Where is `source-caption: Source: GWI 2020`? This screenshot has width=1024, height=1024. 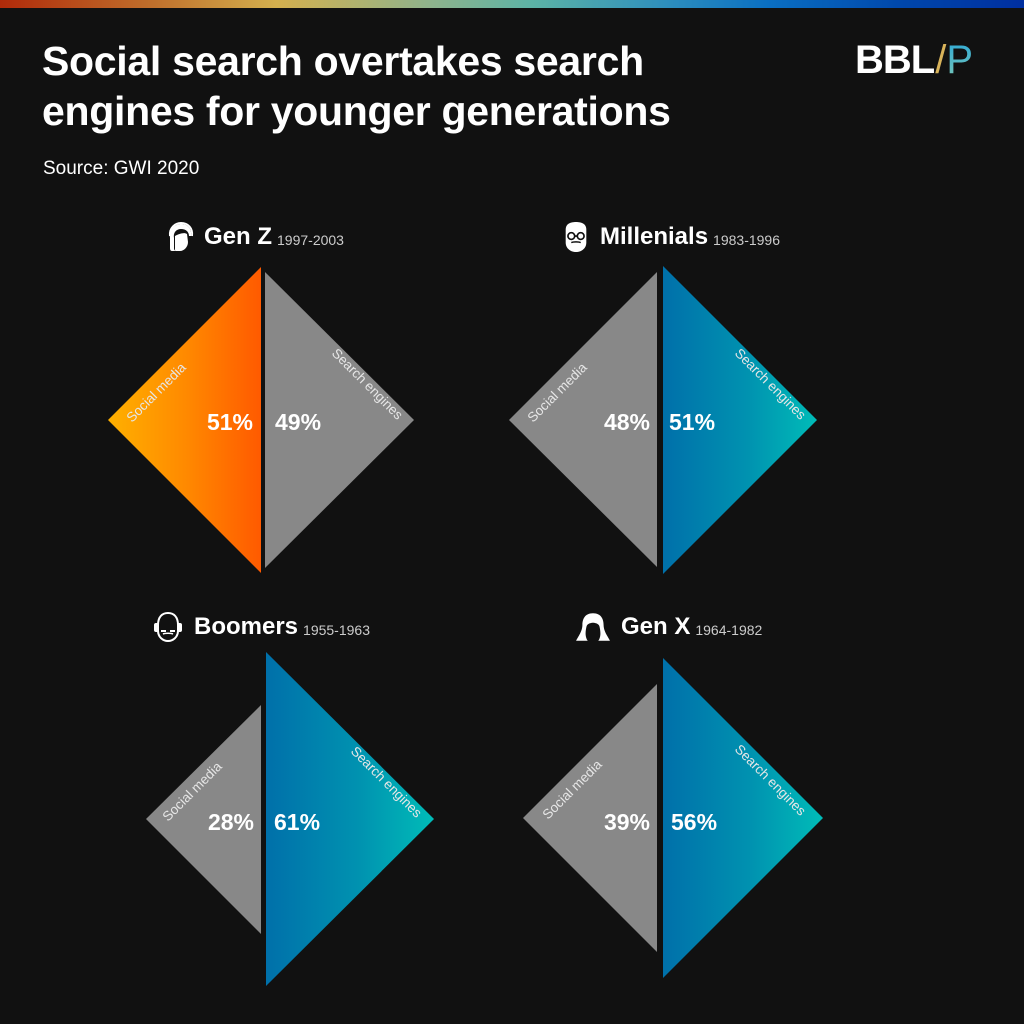
source-caption: Source: GWI 2020 is located at coordinates (121, 168).